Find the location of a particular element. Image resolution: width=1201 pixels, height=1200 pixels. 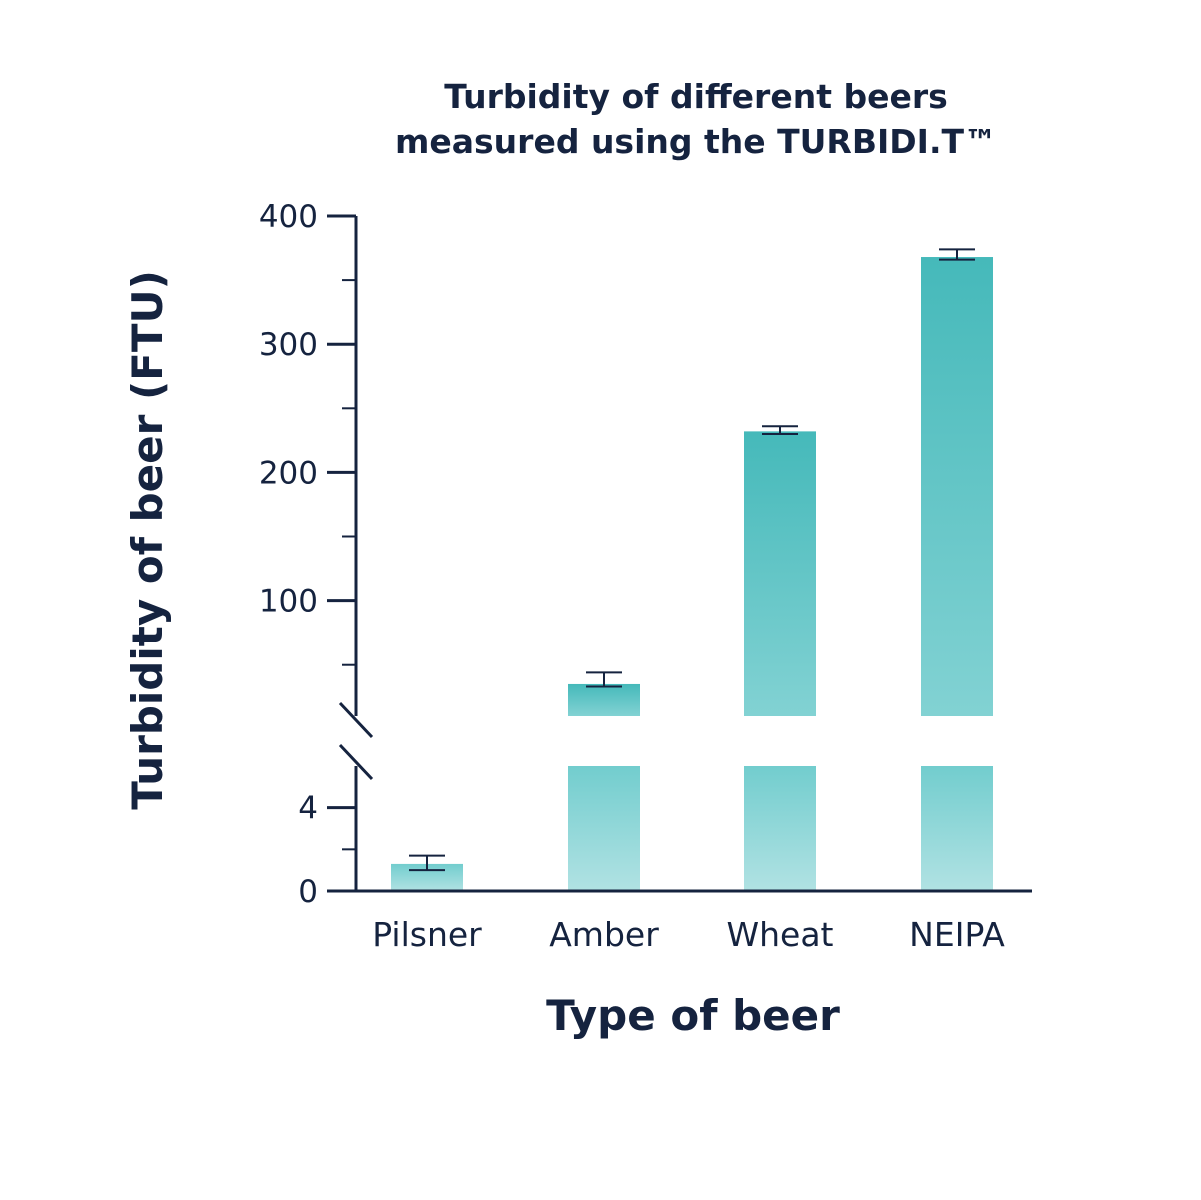

y-ticks is located at coordinates (341, 553).